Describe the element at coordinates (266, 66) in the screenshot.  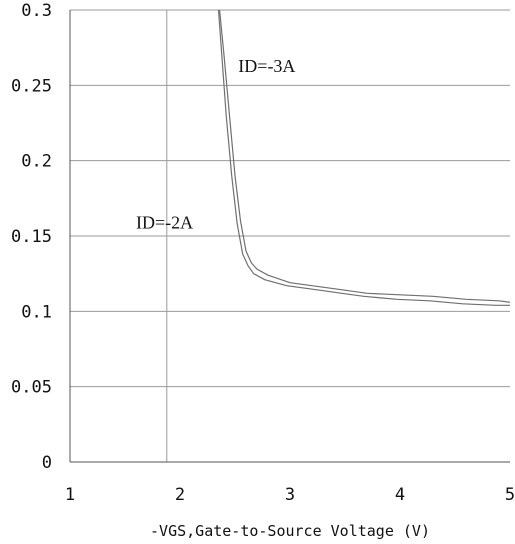
I see `series-annotation: ID=-3A` at that location.